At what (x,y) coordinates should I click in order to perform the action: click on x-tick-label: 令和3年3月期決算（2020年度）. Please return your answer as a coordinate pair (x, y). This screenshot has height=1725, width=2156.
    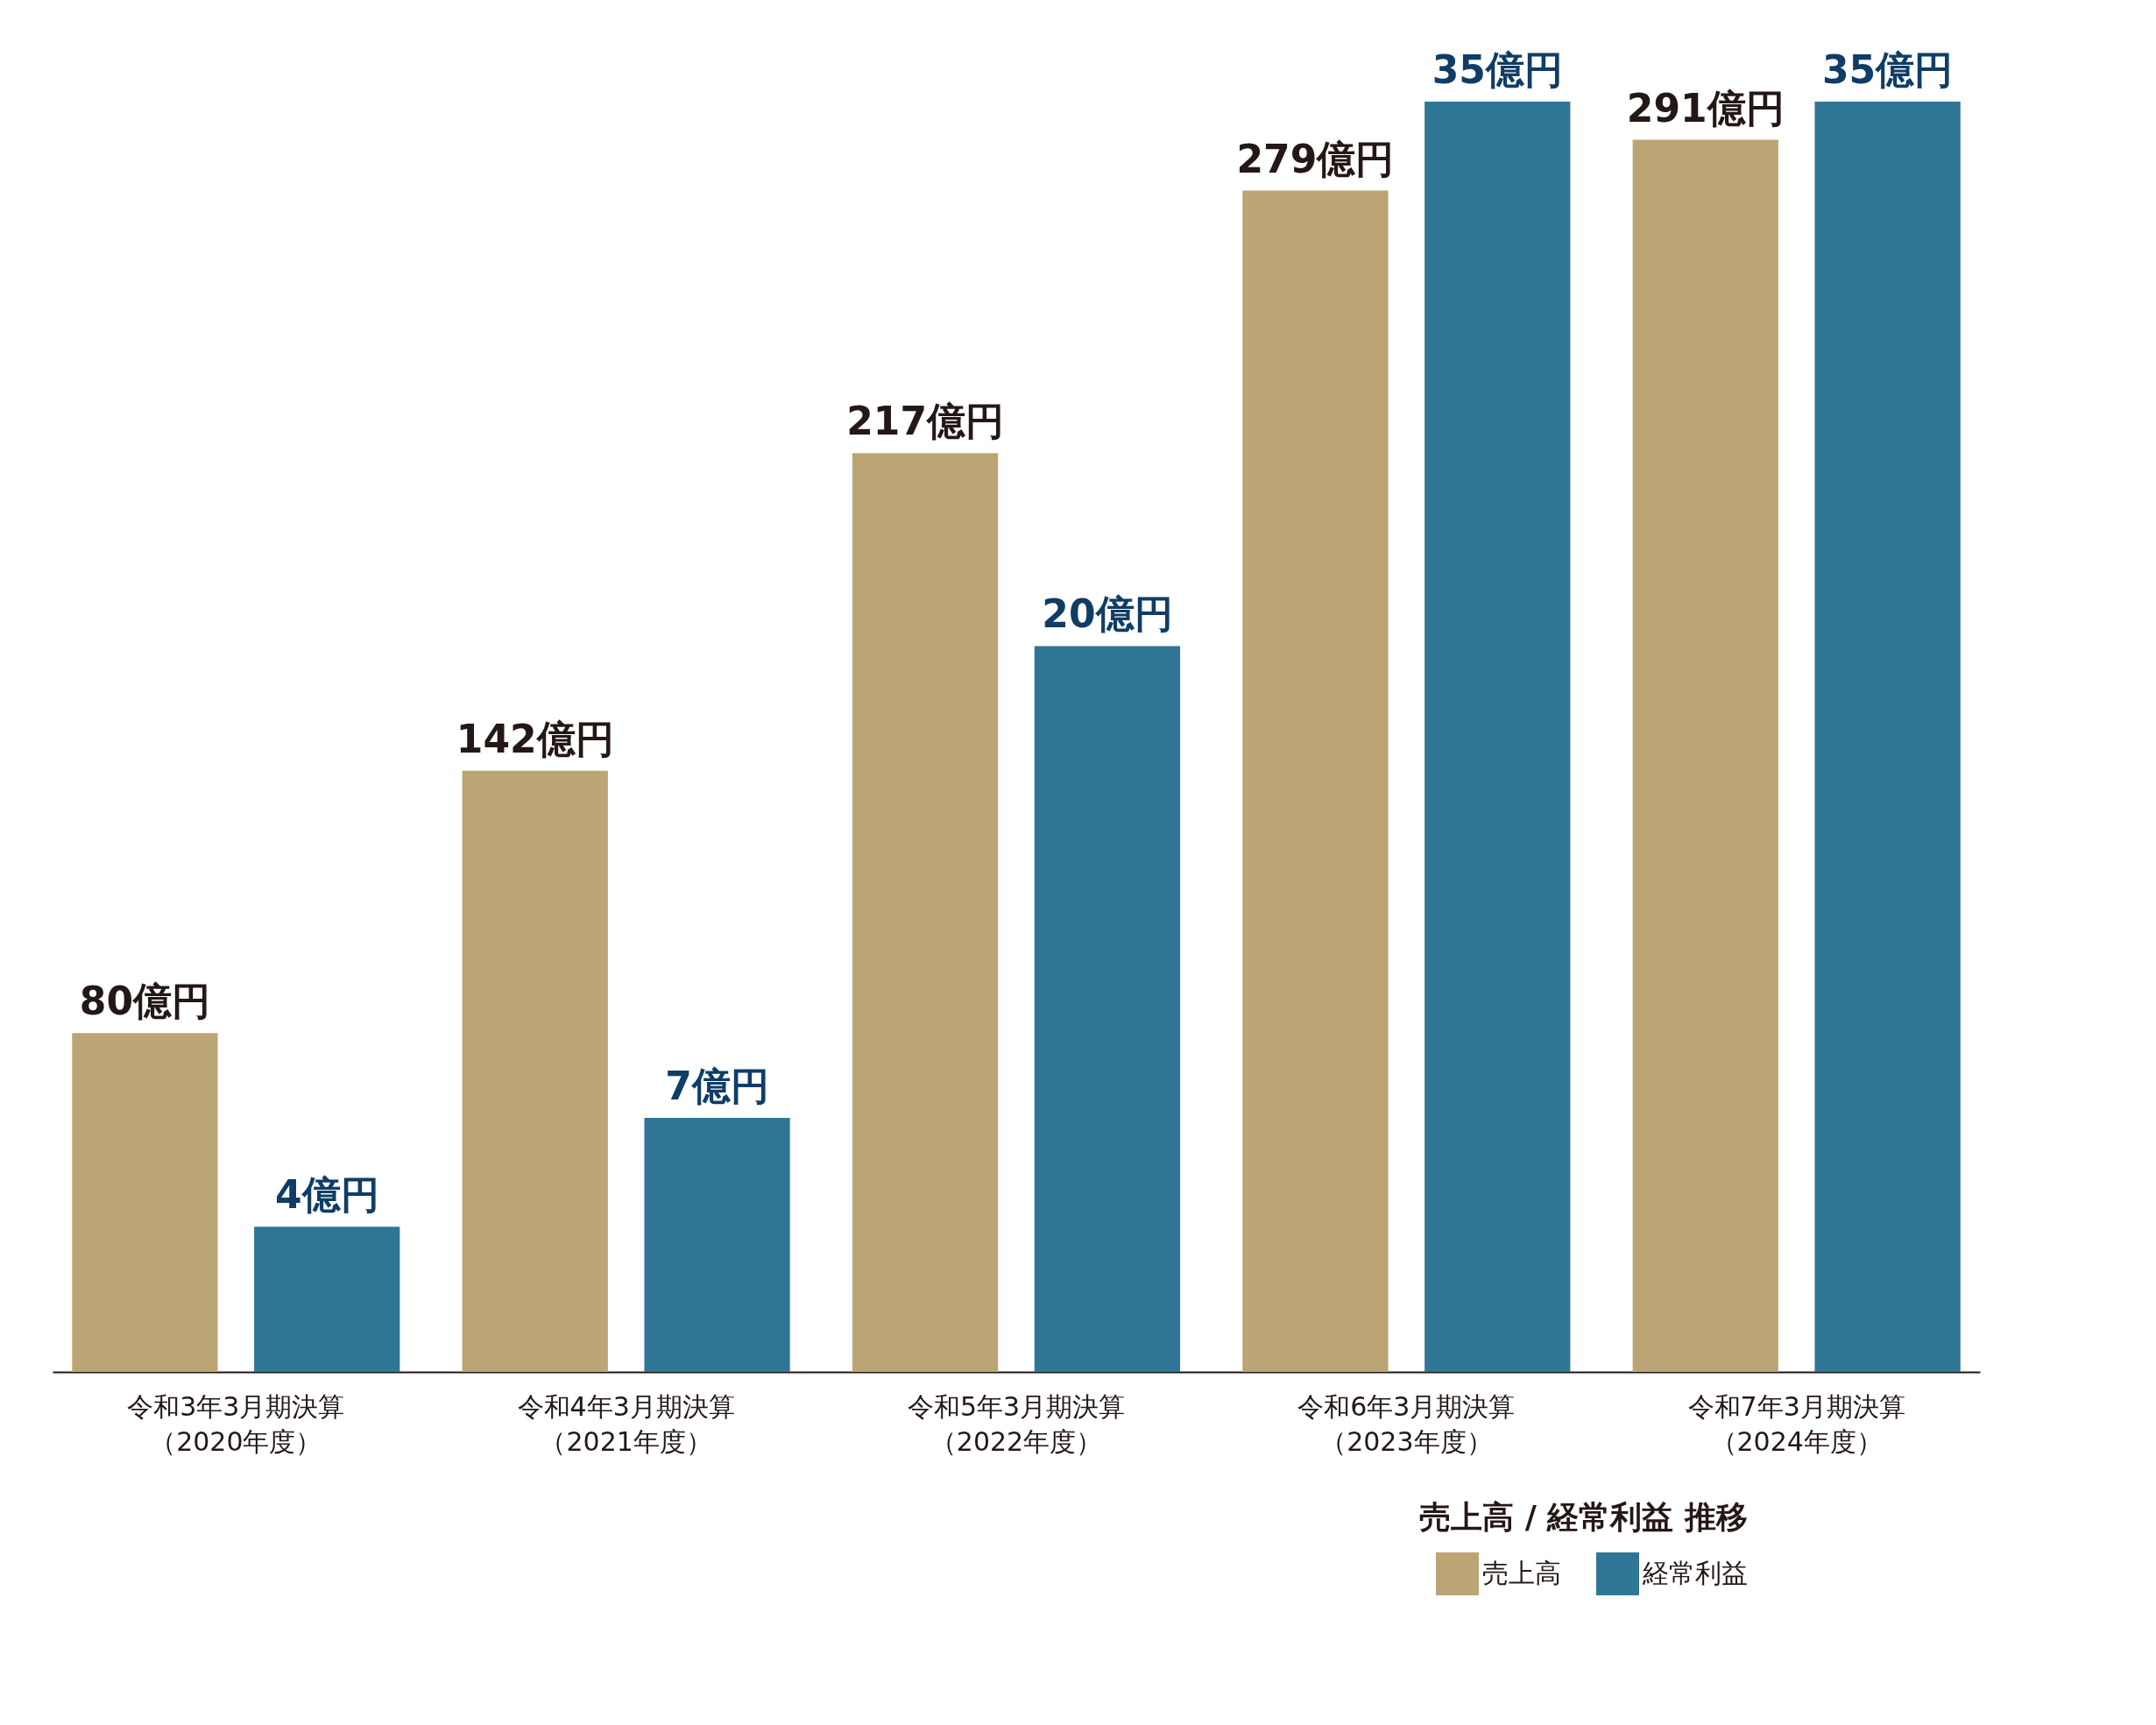
    Looking at the image, I should click on (236, 1424).